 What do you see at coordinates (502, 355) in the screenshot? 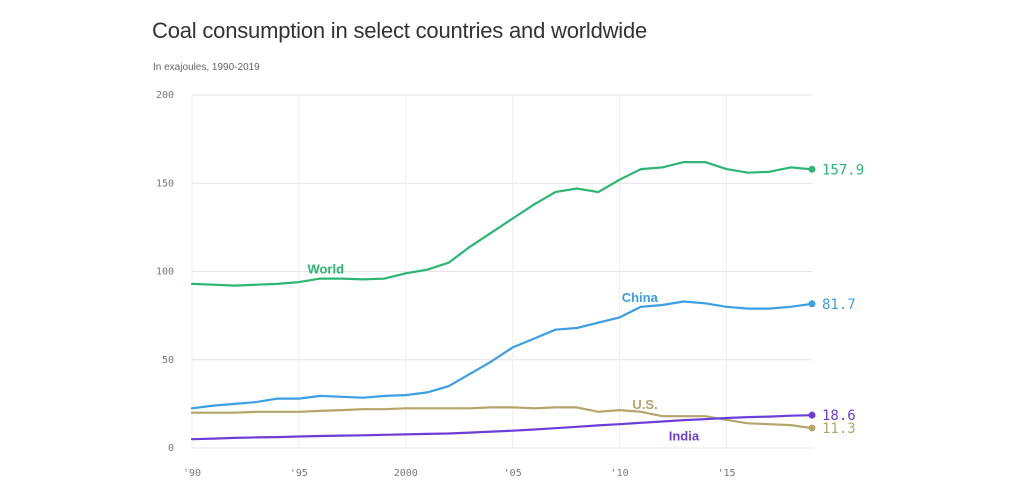
I see `series-line-china` at bounding box center [502, 355].